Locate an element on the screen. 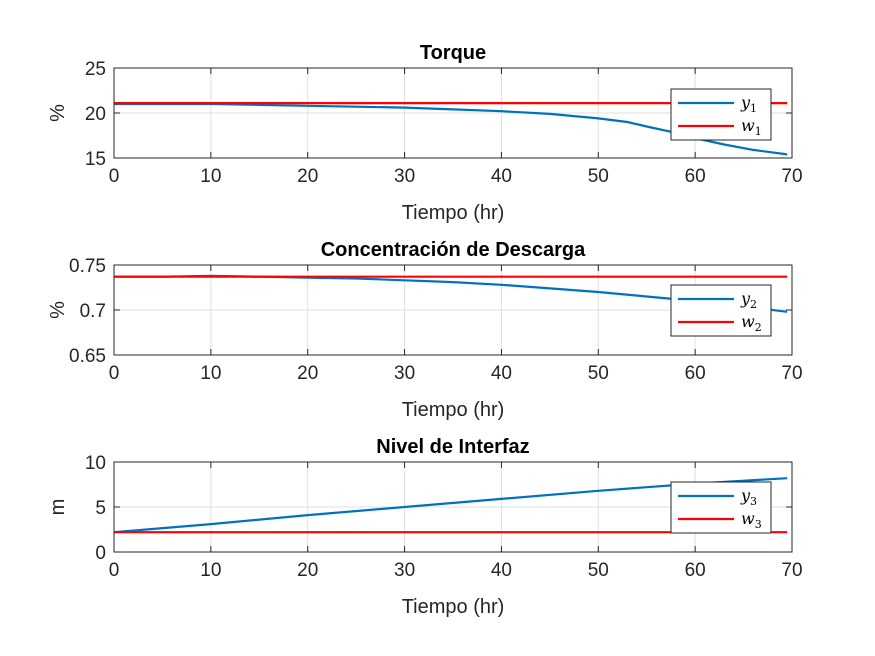 The width and height of the screenshot is (875, 656). legend-entry-w1: w1 is located at coordinates (751, 127).